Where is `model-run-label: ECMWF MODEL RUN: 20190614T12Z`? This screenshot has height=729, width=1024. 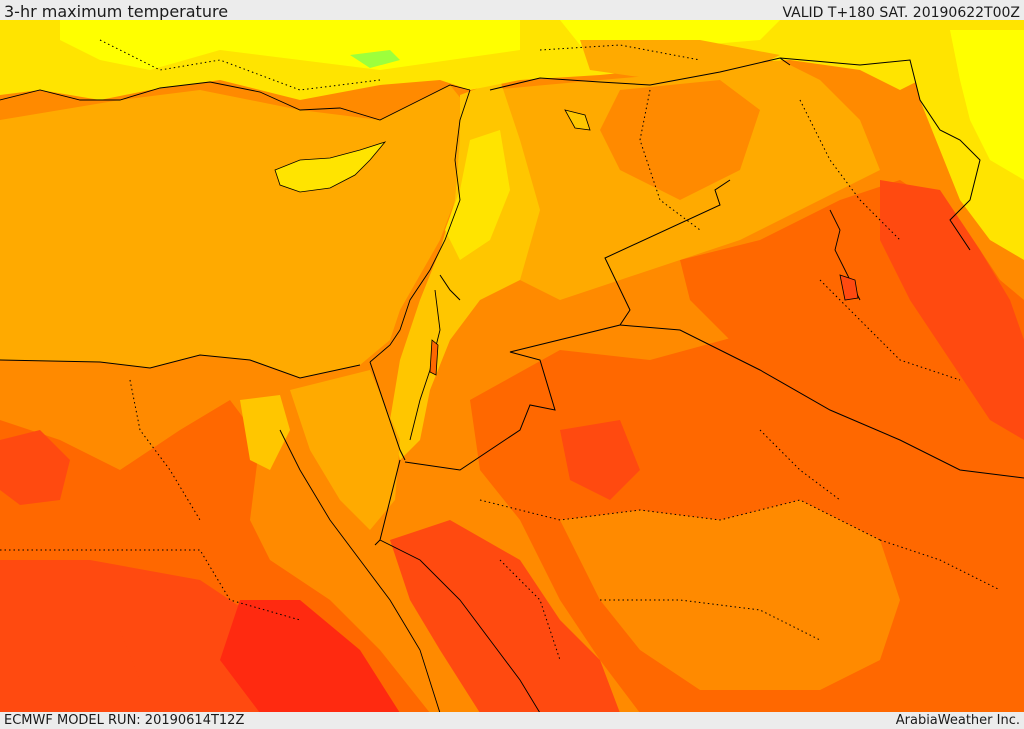
model-run-label: ECMWF MODEL RUN: 20190614T12Z is located at coordinates (124, 720).